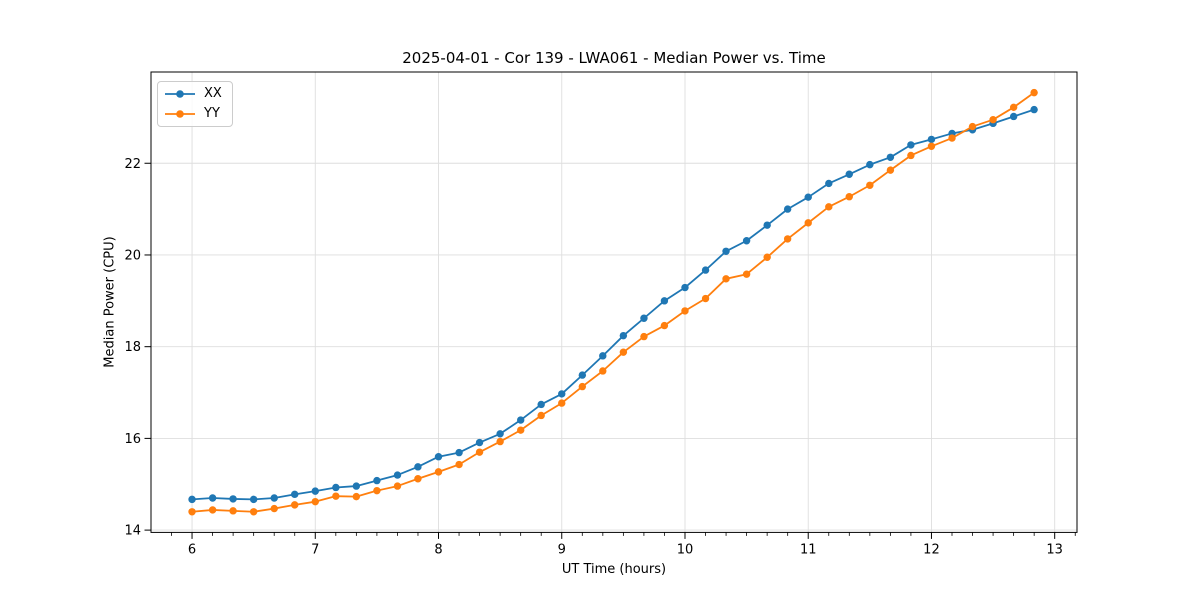 This screenshot has width=1200, height=600. Describe the element at coordinates (110, 302) in the screenshot. I see `y-axis-label: Median Power (CPU)` at that location.